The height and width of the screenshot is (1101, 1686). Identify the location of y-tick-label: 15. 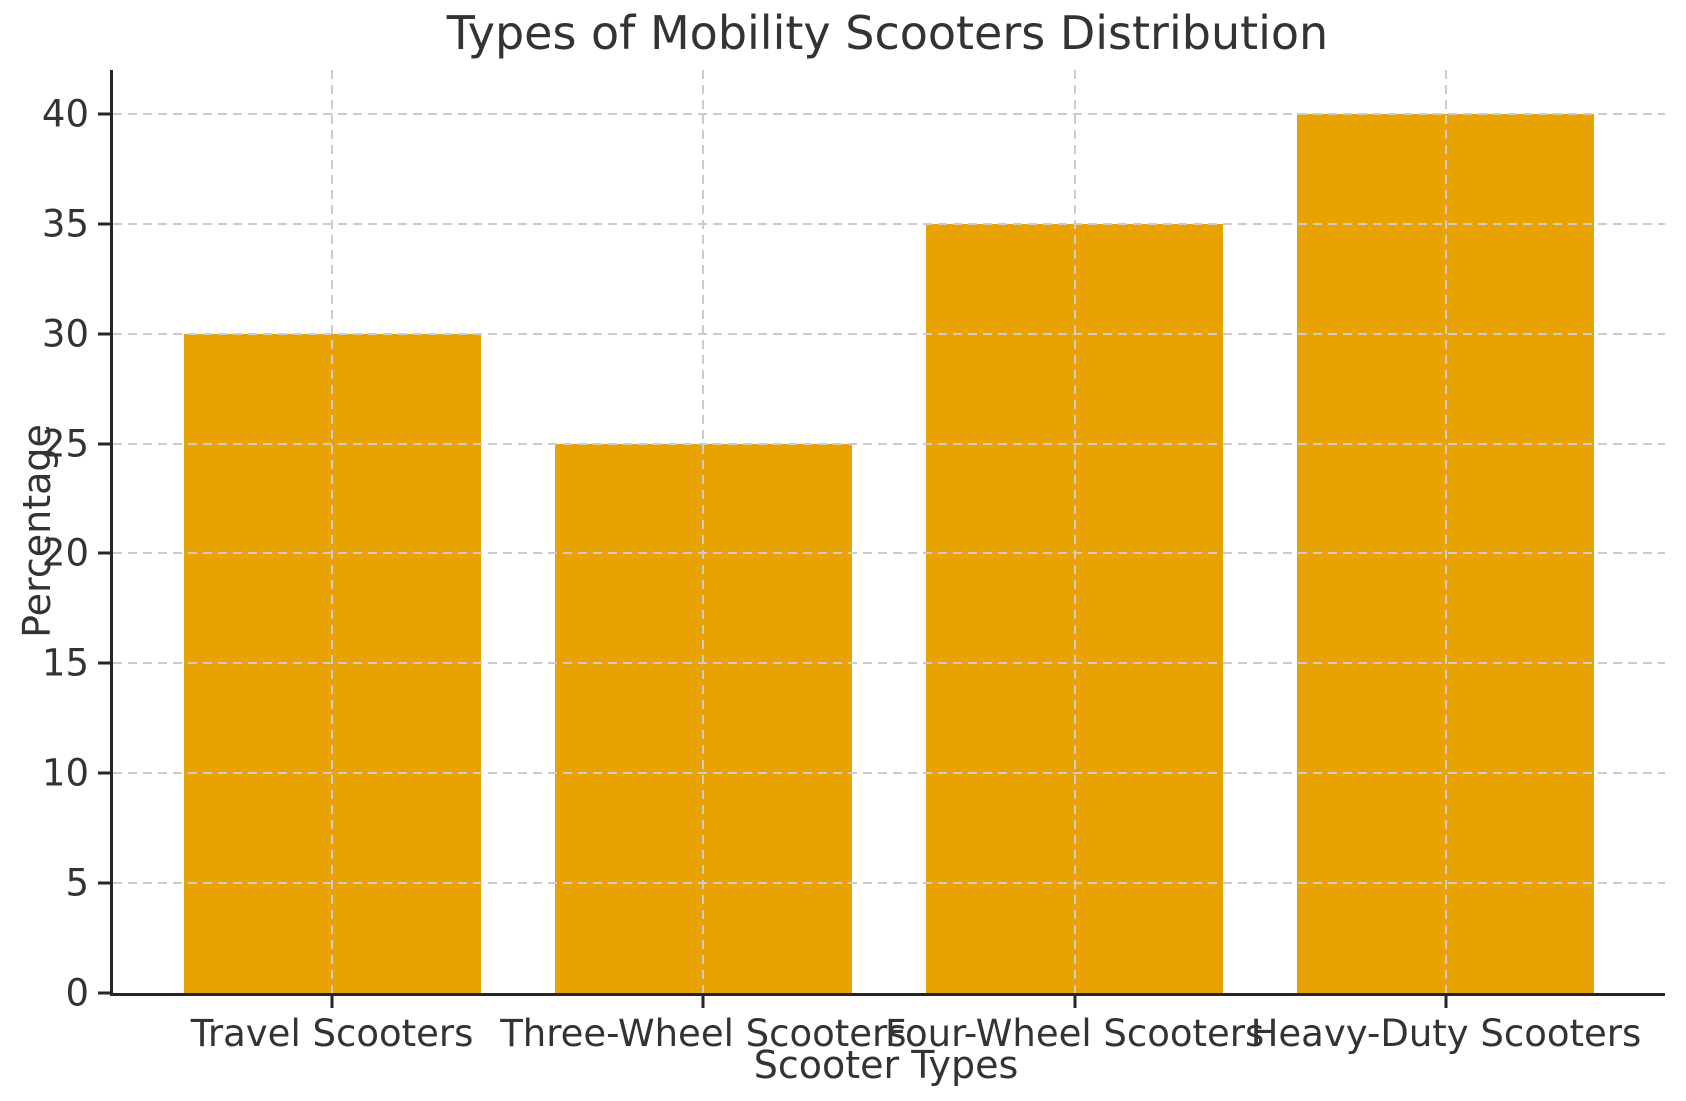
(65, 663).